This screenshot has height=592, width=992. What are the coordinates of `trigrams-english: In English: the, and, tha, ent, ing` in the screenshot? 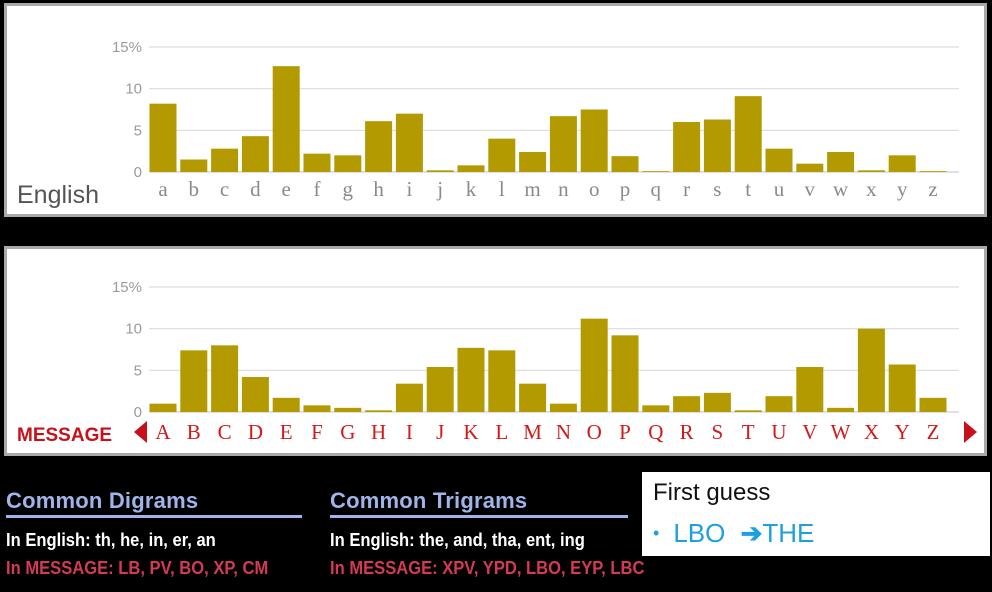 It's located at (457, 540).